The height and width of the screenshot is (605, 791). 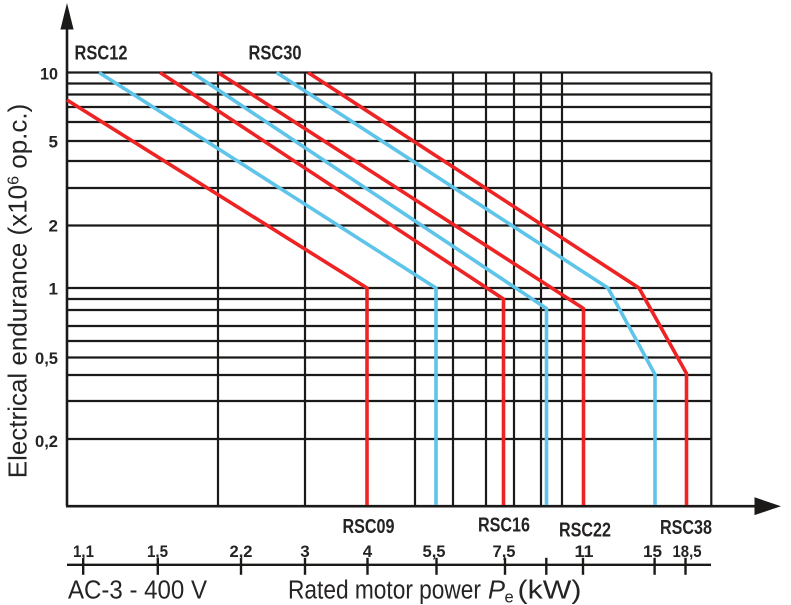 What do you see at coordinates (275, 54) in the screenshot?
I see `svg-text: RSC30` at bounding box center [275, 54].